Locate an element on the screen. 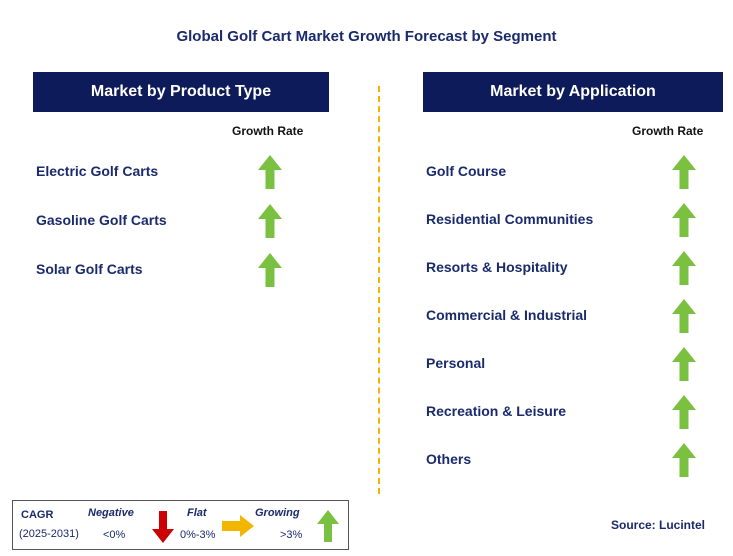 The height and width of the screenshot is (556, 733). legend-flat-range: 0%-3% is located at coordinates (198, 535).